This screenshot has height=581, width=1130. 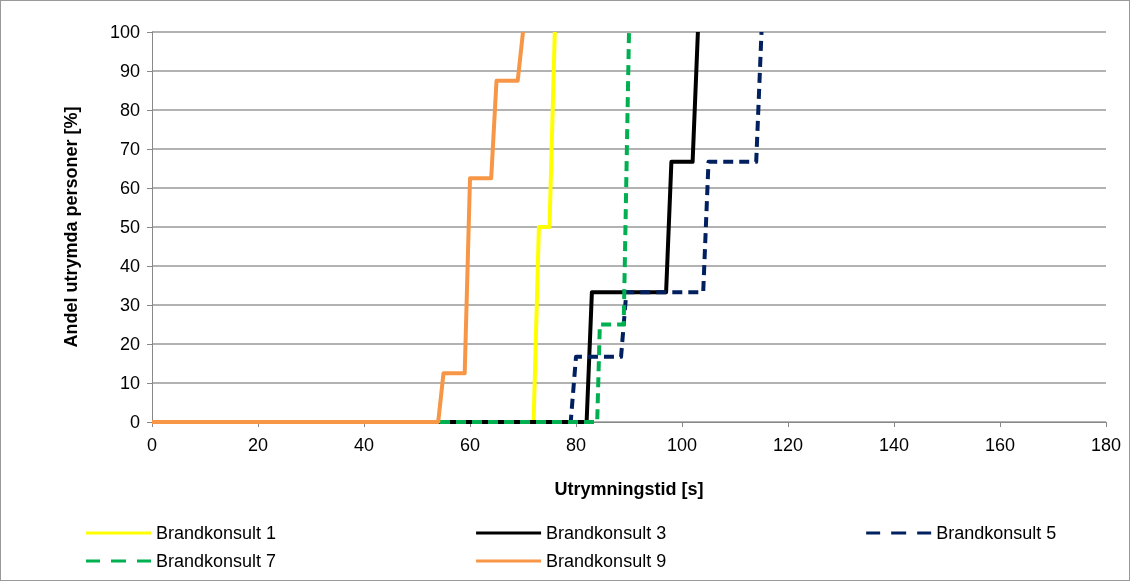 I want to click on x-tick-label: 60, so click(x=470, y=445).